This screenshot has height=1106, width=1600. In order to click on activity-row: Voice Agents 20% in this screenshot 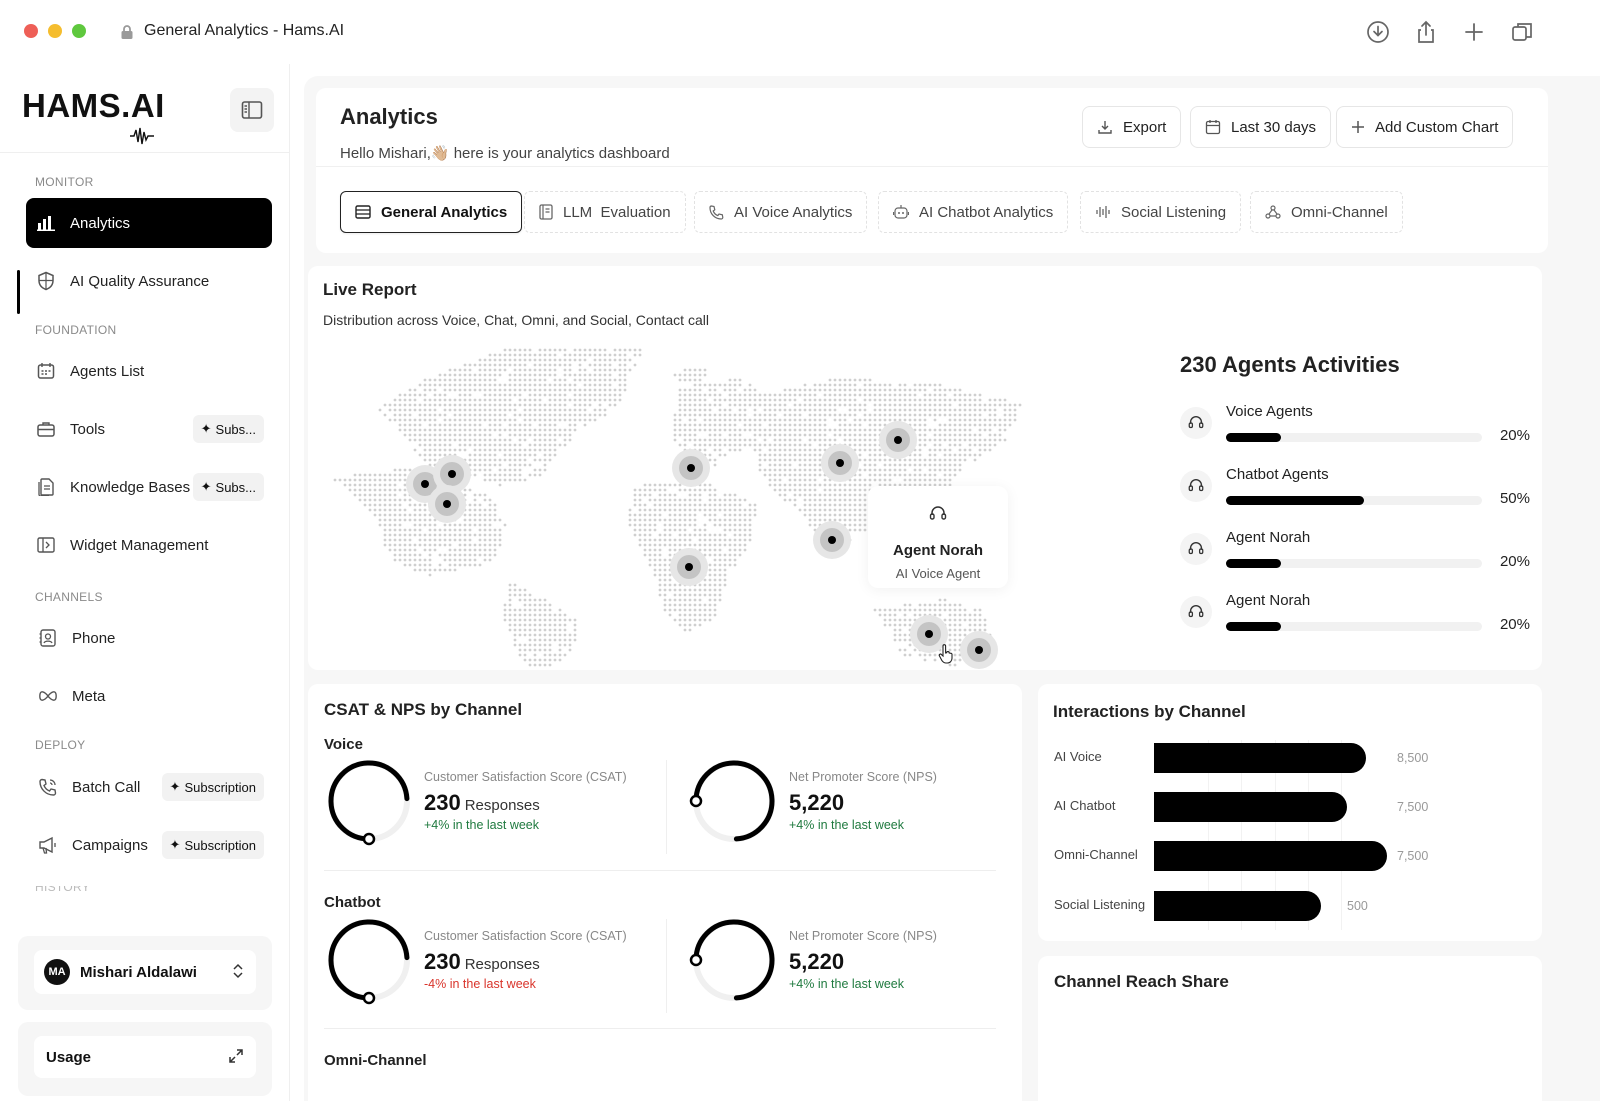, I will do `click(1355, 431)`.